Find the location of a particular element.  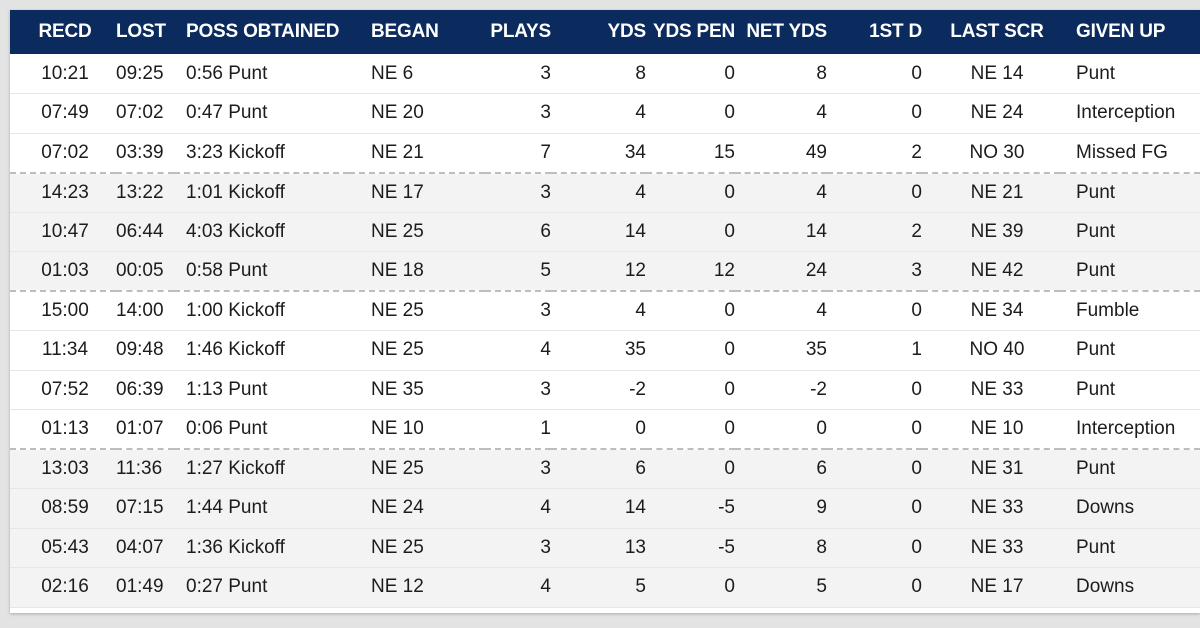

cell-recd: 08:59 is located at coordinates (65, 508).